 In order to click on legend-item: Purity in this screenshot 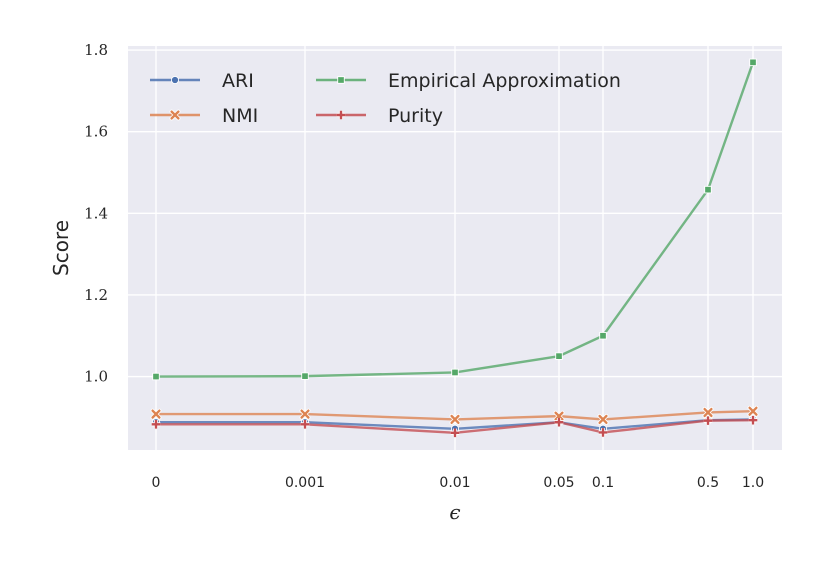, I will do `click(379, 116)`.